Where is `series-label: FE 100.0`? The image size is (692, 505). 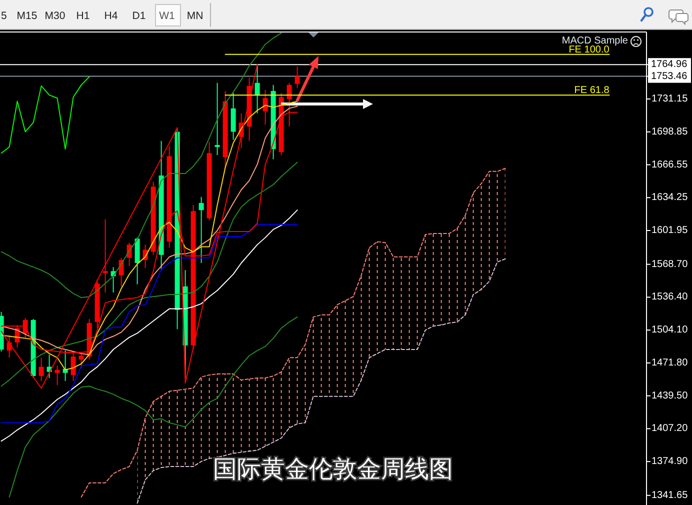
series-label: FE 100.0 is located at coordinates (589, 50).